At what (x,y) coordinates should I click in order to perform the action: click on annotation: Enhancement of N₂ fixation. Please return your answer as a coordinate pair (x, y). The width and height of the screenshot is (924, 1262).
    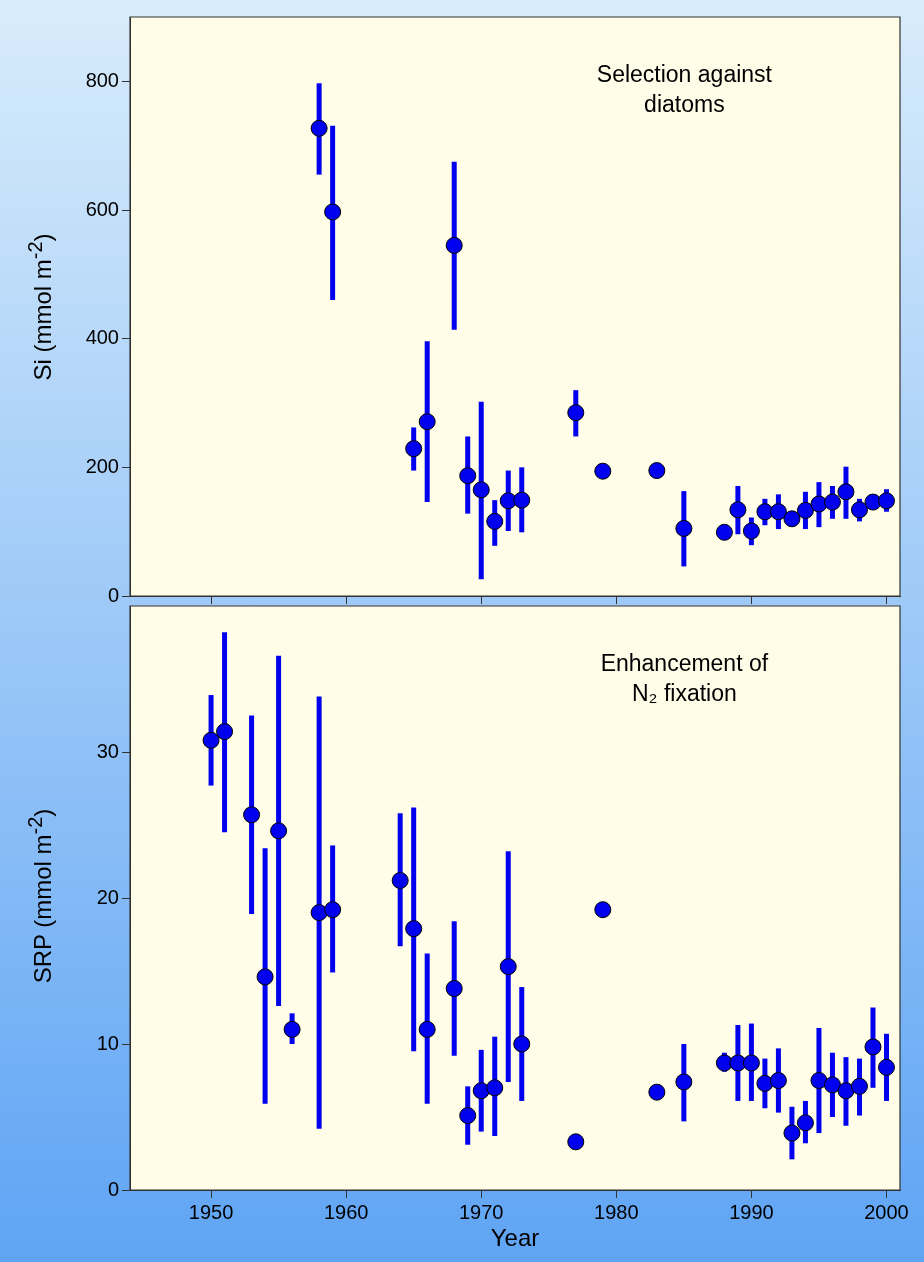
    Looking at the image, I should click on (684, 679).